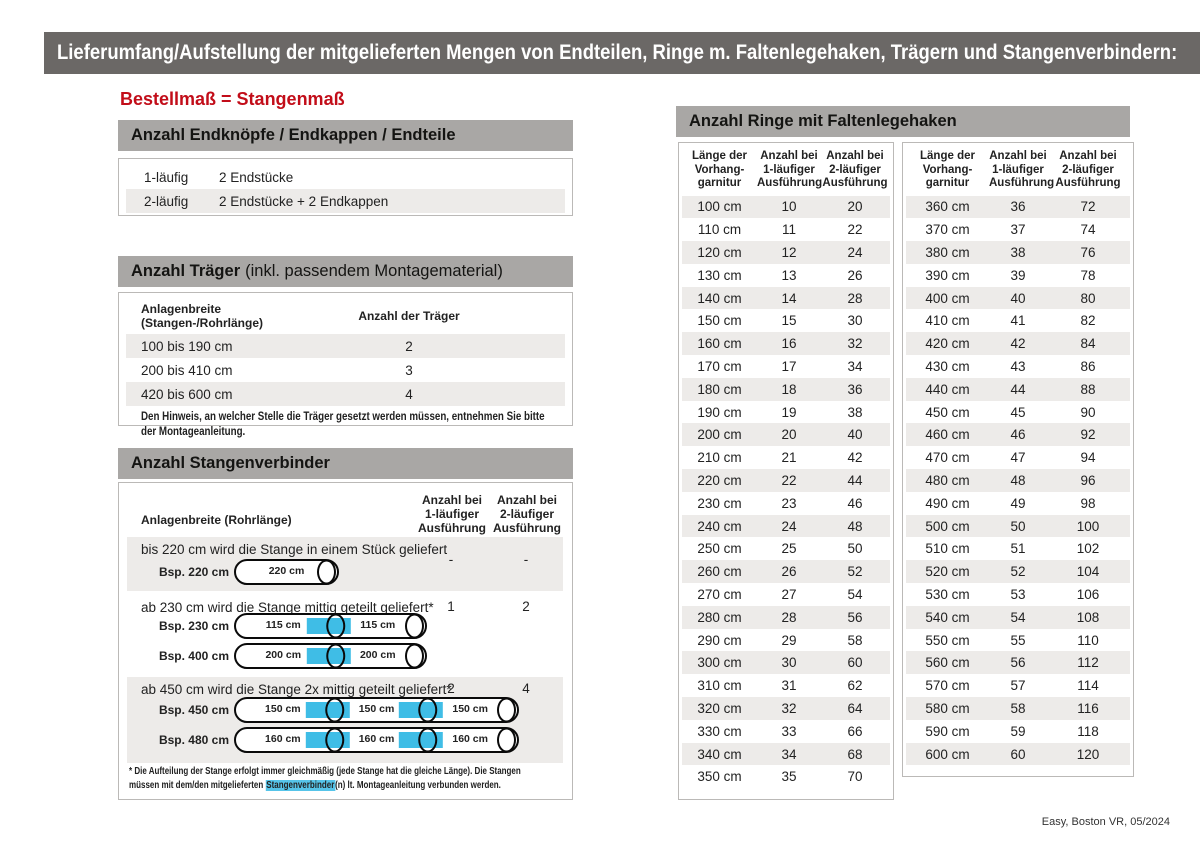 This screenshot has width=1200, height=849. I want to click on ring-cell: 41, so click(1018, 321).